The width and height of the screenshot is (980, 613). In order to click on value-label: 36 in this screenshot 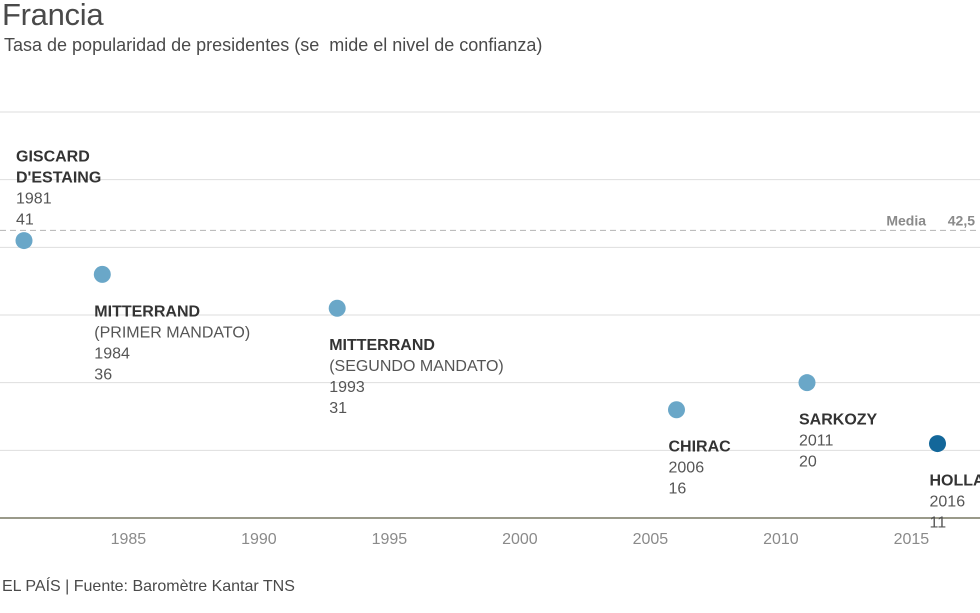, I will do `click(103, 374)`.